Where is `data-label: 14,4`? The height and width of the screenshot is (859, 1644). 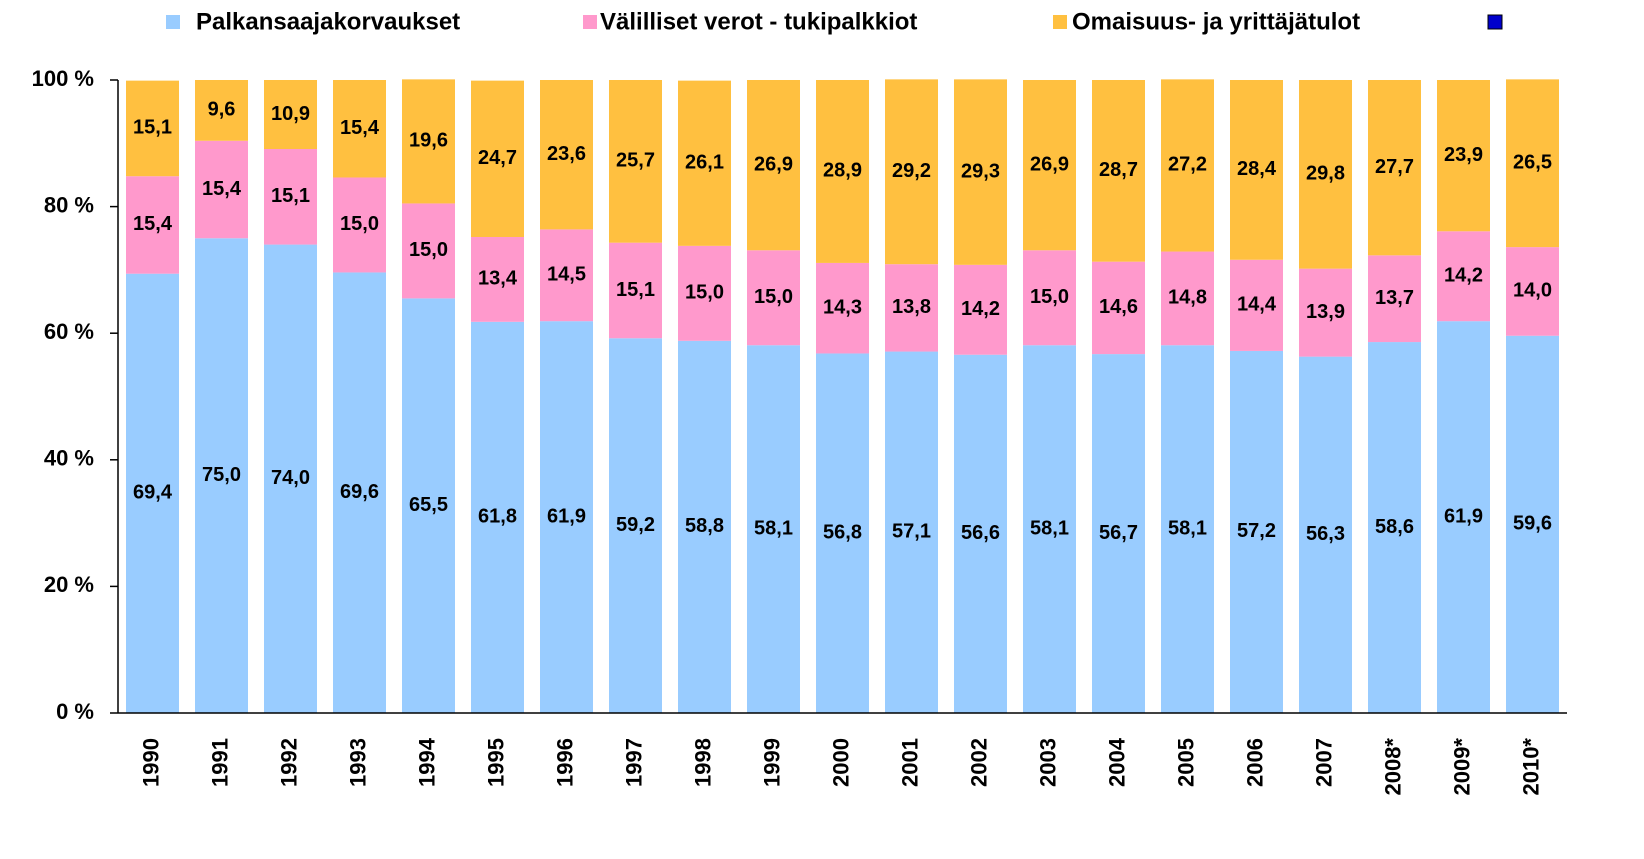 data-label: 14,4 is located at coordinates (1257, 305).